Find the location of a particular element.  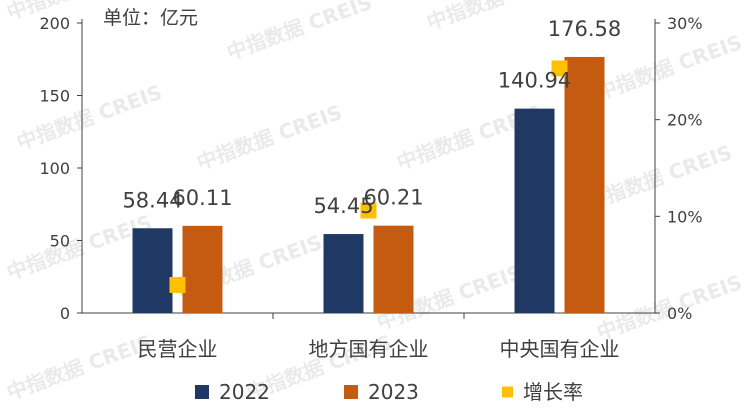

right-tick-label: 20% is located at coordinates (685, 120).